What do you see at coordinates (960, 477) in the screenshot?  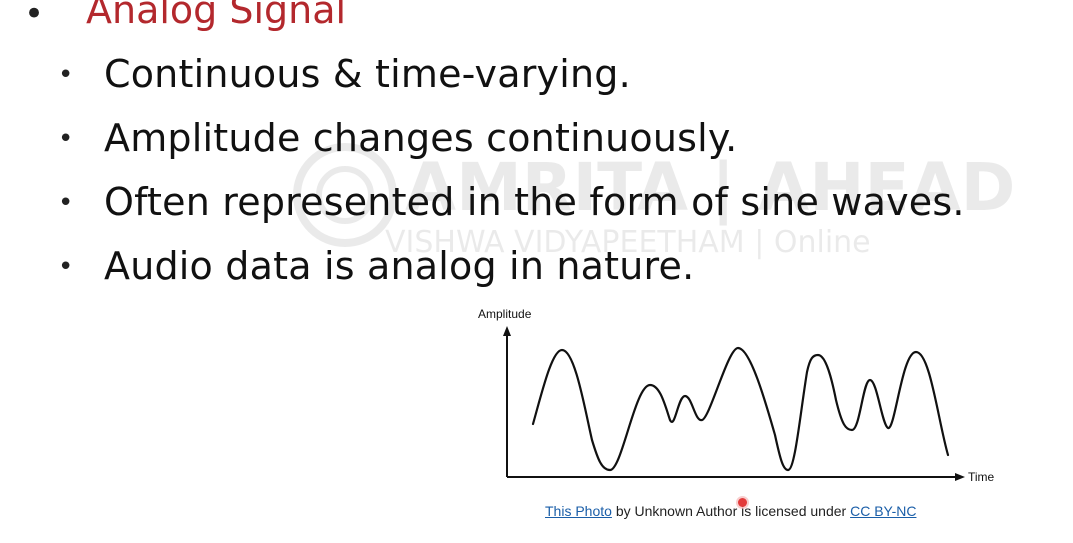 I see `x-axis-arrow` at bounding box center [960, 477].